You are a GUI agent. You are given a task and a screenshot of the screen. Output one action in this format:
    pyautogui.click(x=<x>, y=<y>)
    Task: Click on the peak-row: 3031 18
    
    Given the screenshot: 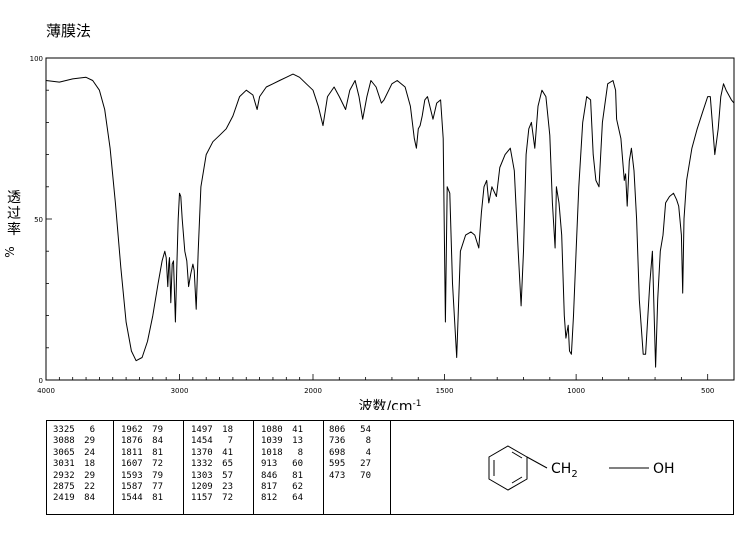 What is the action you would take?
    pyautogui.click(x=74, y=464)
    